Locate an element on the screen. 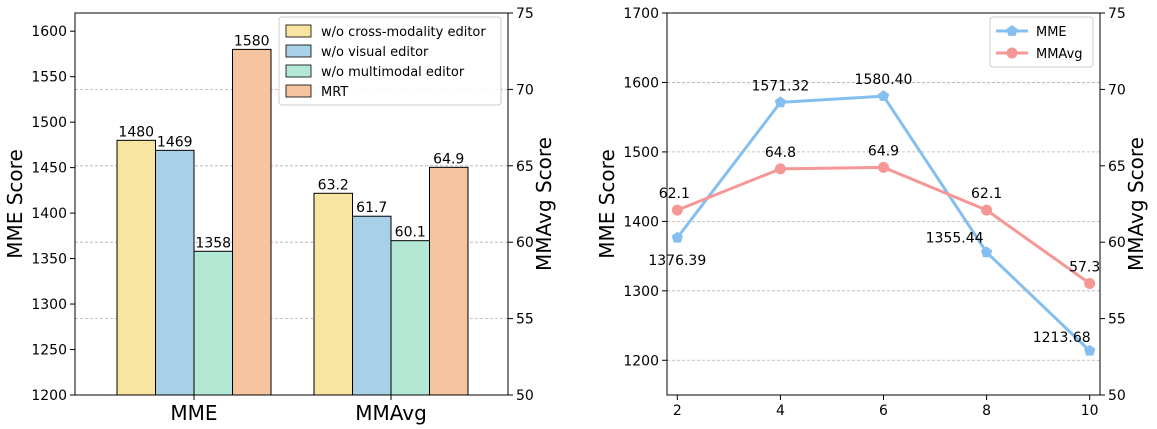 The width and height of the screenshot is (1157, 429). legend-label: MMAvg is located at coordinates (1059, 54).